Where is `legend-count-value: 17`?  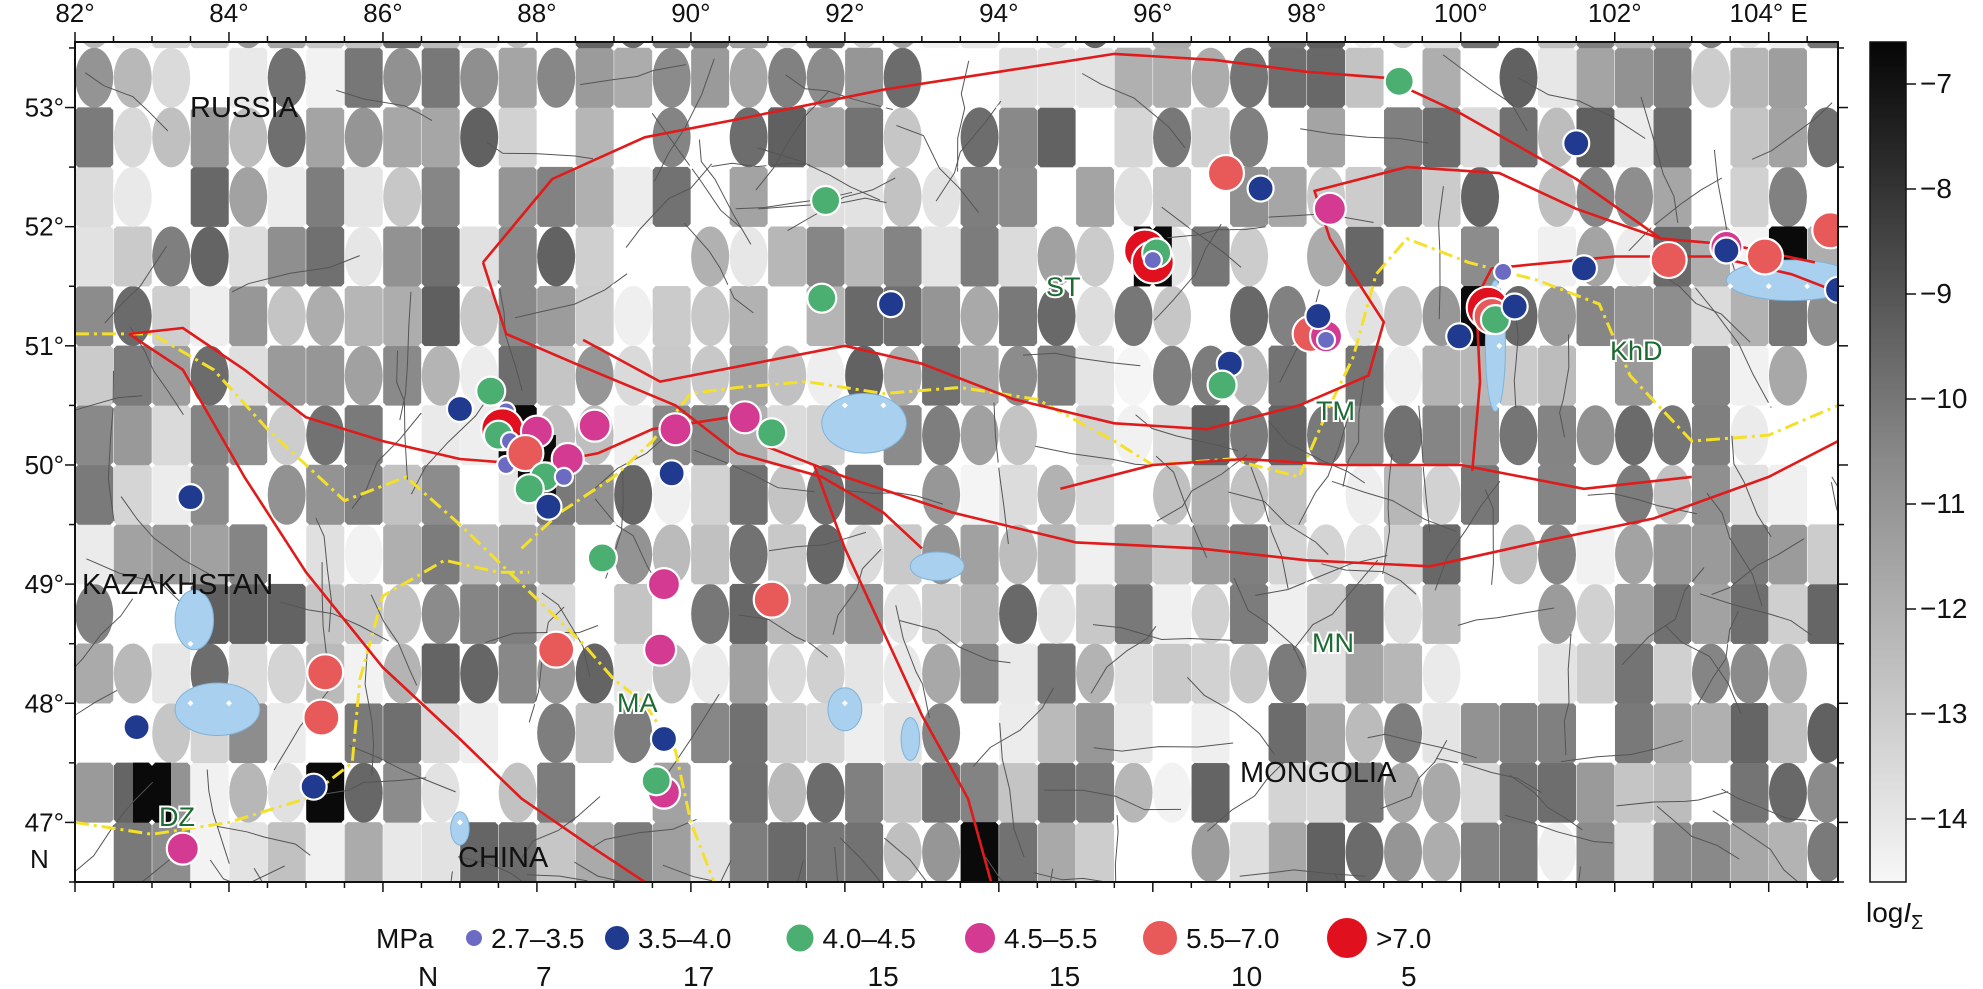
legend-count-value: 17 is located at coordinates (698, 975).